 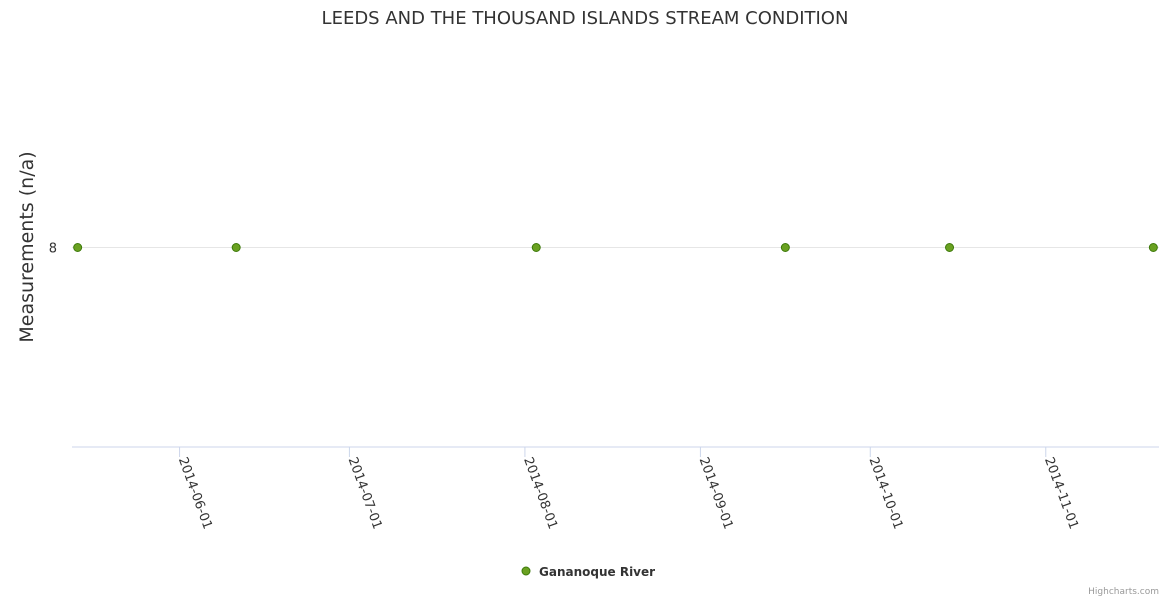 I want to click on y-tick-label: 8, so click(x=53, y=249).